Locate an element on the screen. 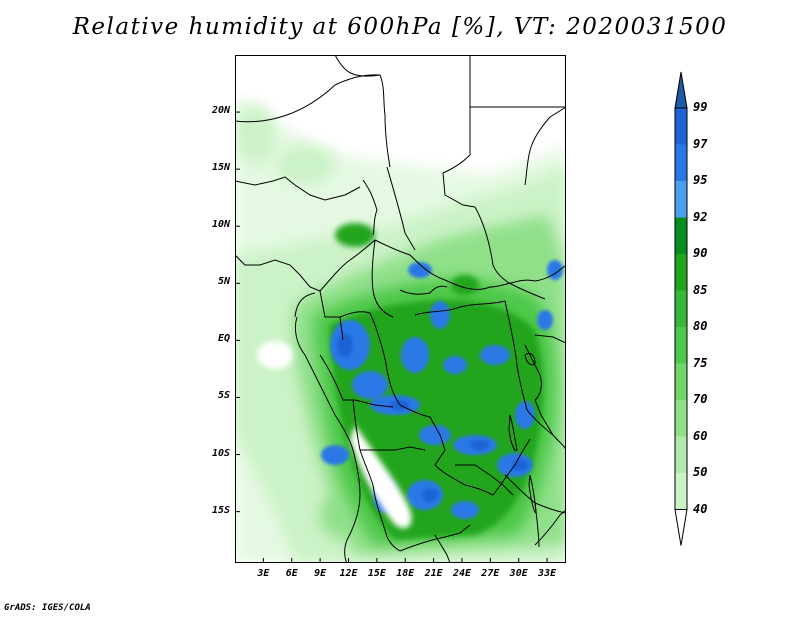  lon-tick-label: 15E is located at coordinates (376, 573).